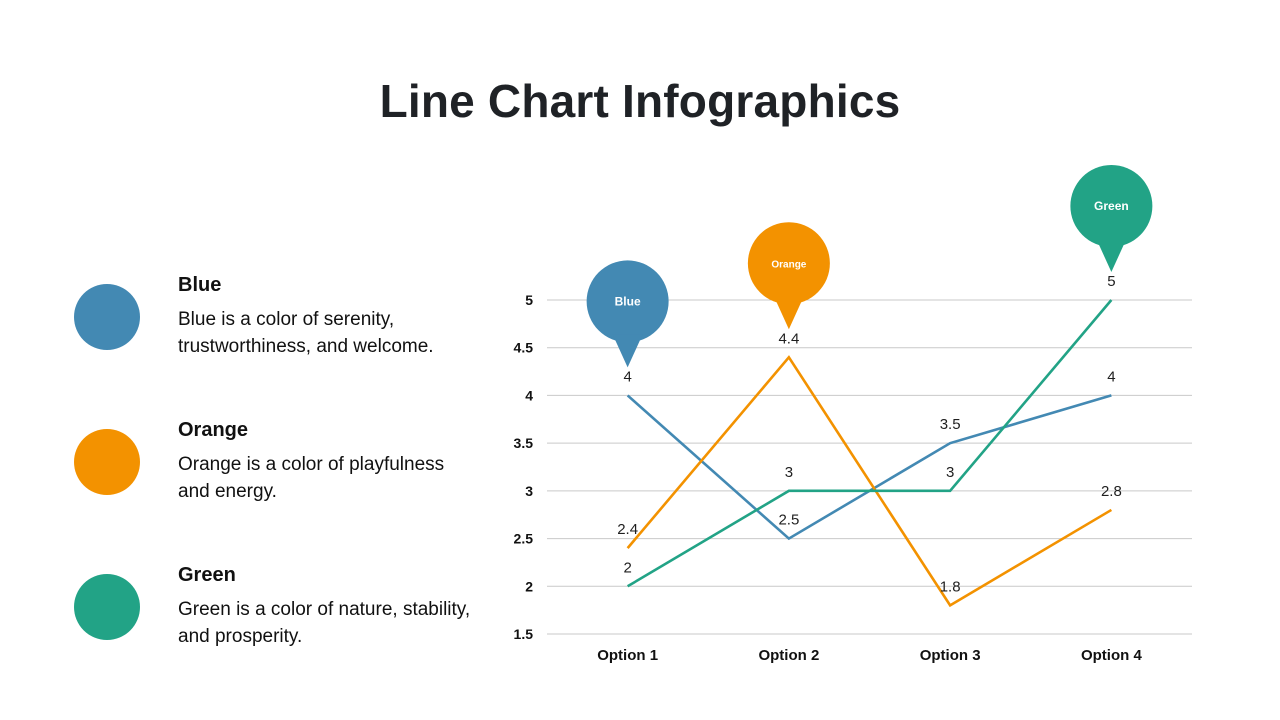 This screenshot has height=720, width=1280. I want to click on blue-dot-icon, so click(107, 317).